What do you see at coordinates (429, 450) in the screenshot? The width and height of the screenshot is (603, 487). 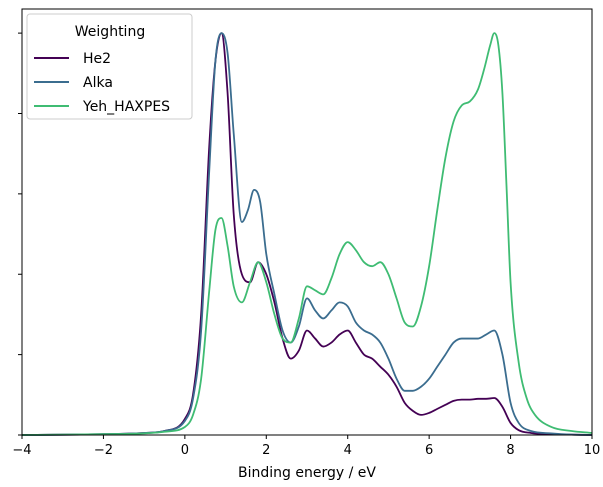 I see `x-tick-label: 6` at bounding box center [429, 450].